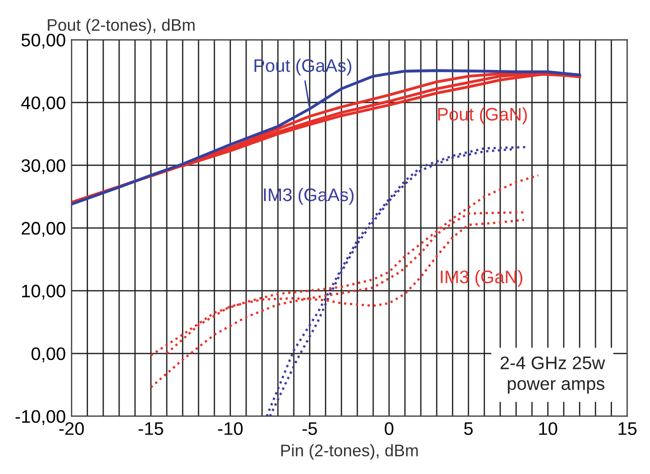 This screenshot has width=650, height=474. Describe the element at coordinates (627, 428) in the screenshot. I see `x-tick-label: 15` at that location.